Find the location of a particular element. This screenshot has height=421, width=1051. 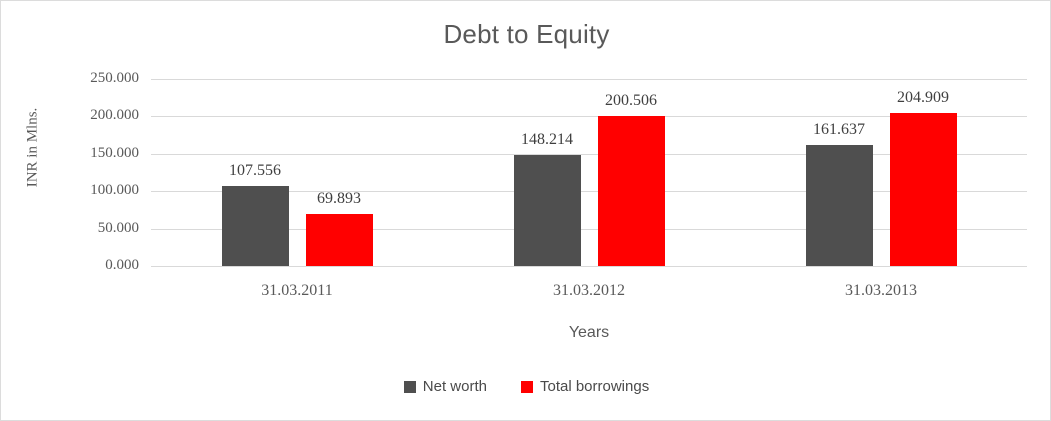

chart-title: Debt to Equity is located at coordinates (526, 34).